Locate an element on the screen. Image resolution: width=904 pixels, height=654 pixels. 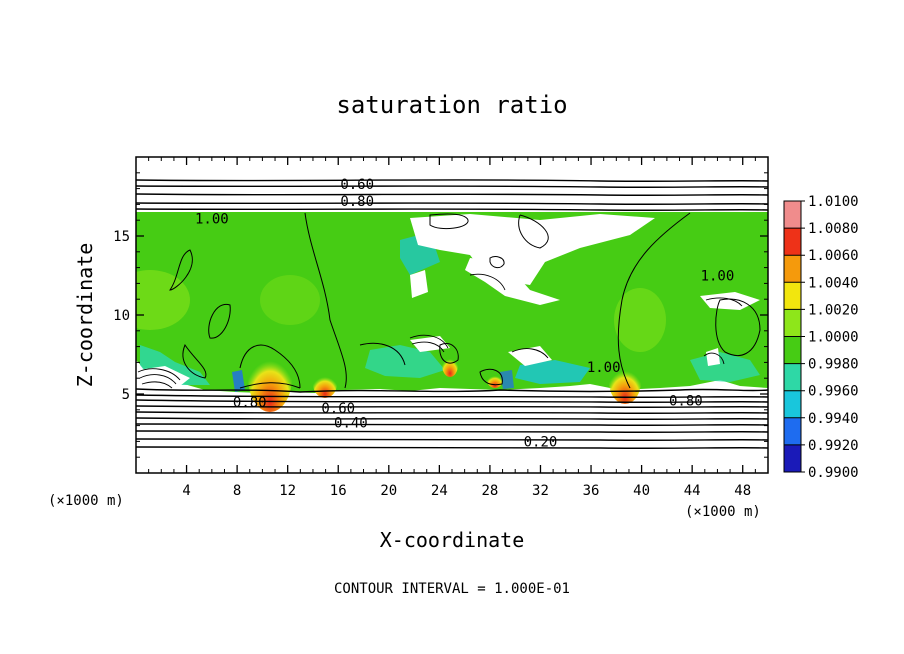
x-tick-label: 48 is located at coordinates (742, 491).